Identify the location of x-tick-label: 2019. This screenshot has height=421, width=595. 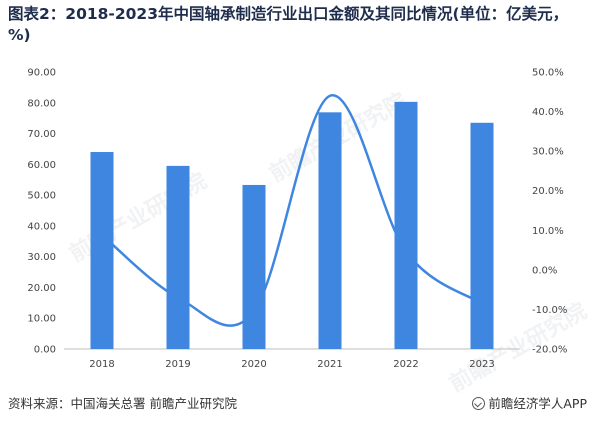
(177, 364).